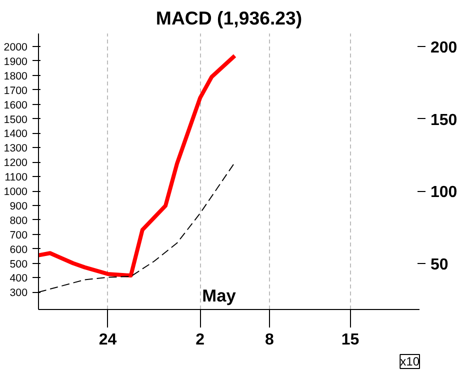 The image size is (460, 373). Describe the element at coordinates (16, 62) in the screenshot. I see `y-tick-label: 1900` at that location.